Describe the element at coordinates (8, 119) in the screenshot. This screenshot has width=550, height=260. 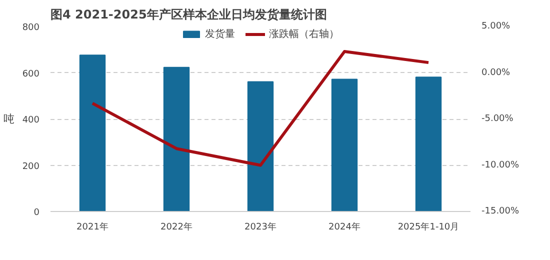
I see `y-axis-title: 吨` at that location.